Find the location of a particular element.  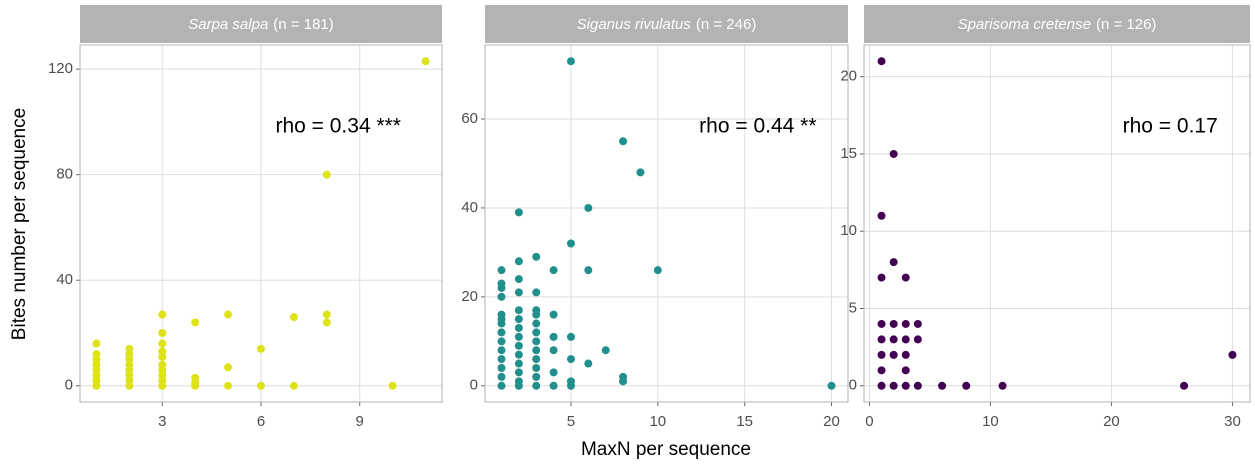

y-tick-label: 80 is located at coordinates (64, 174).